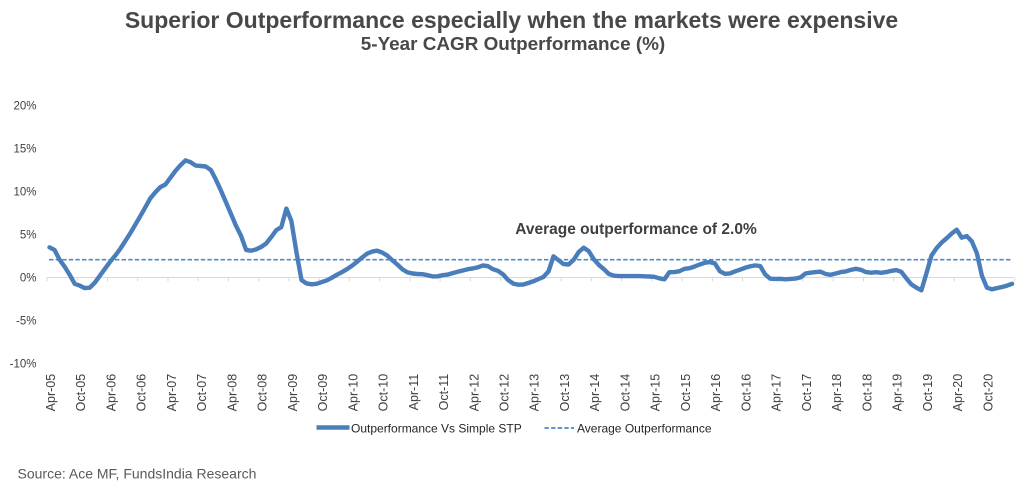 The height and width of the screenshot is (494, 1024). Describe the element at coordinates (958, 393) in the screenshot. I see `svg-text: Apr-20` at that location.